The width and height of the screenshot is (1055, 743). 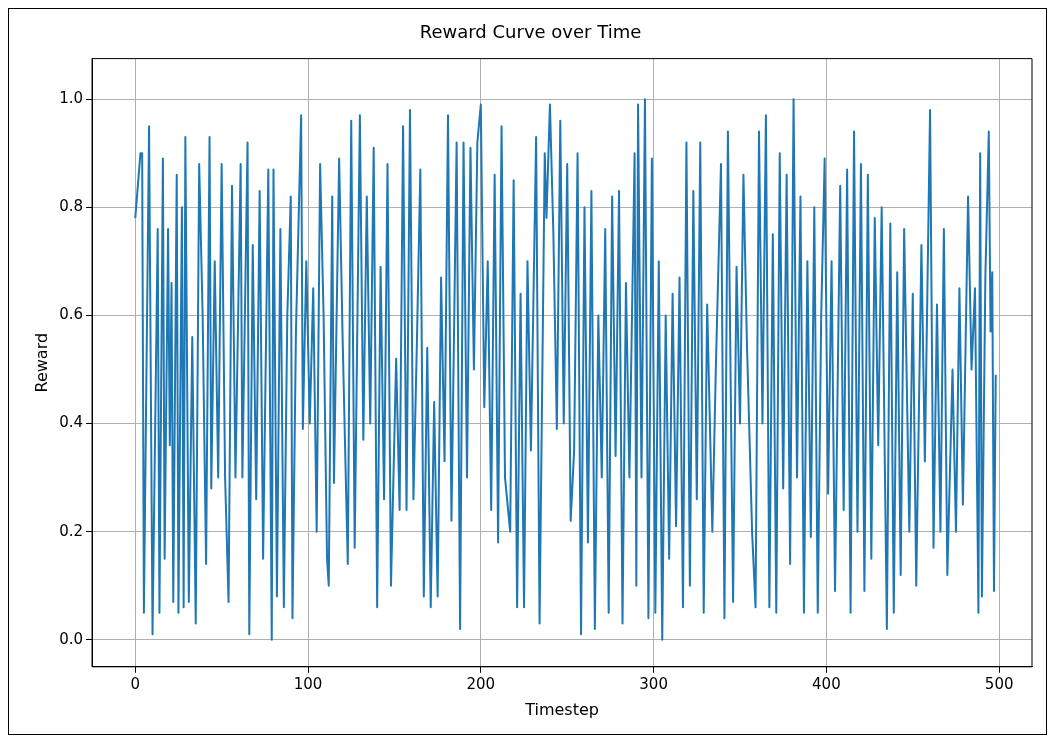 What do you see at coordinates (653, 683) in the screenshot?
I see `x-tick-label: 300` at bounding box center [653, 683].